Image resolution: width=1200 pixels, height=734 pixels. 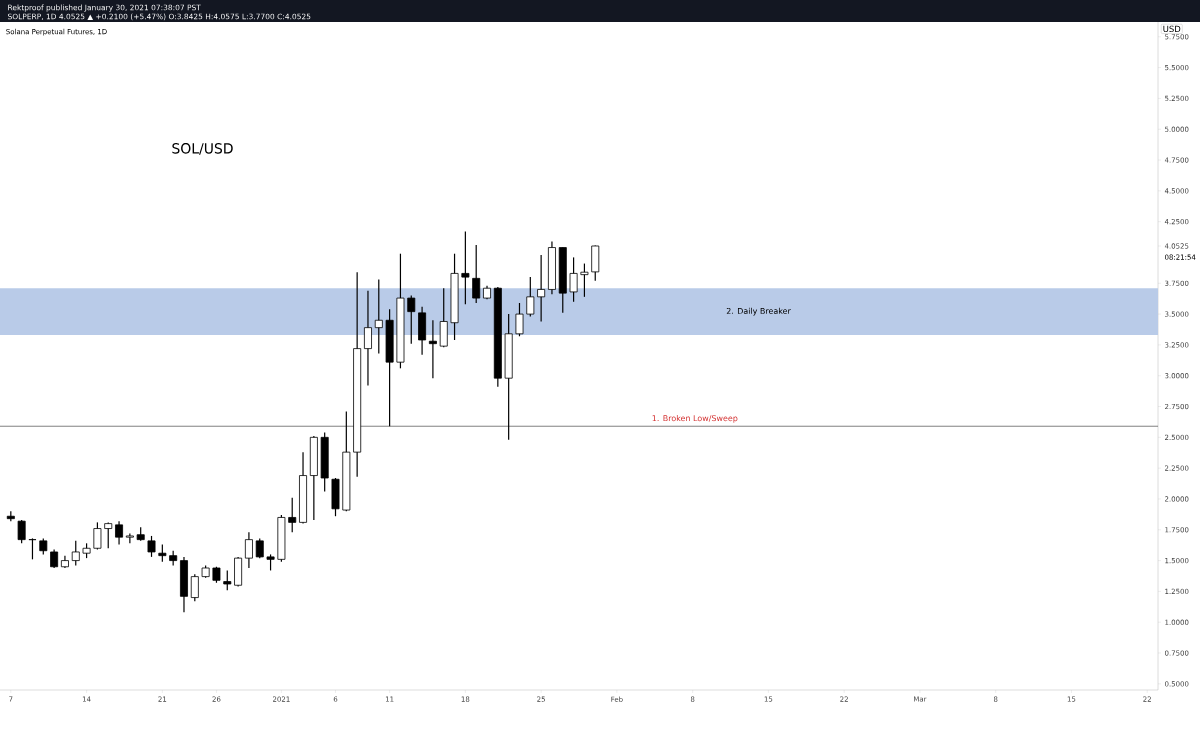 I want to click on y-axis-title: USD, so click(x=1172, y=29).